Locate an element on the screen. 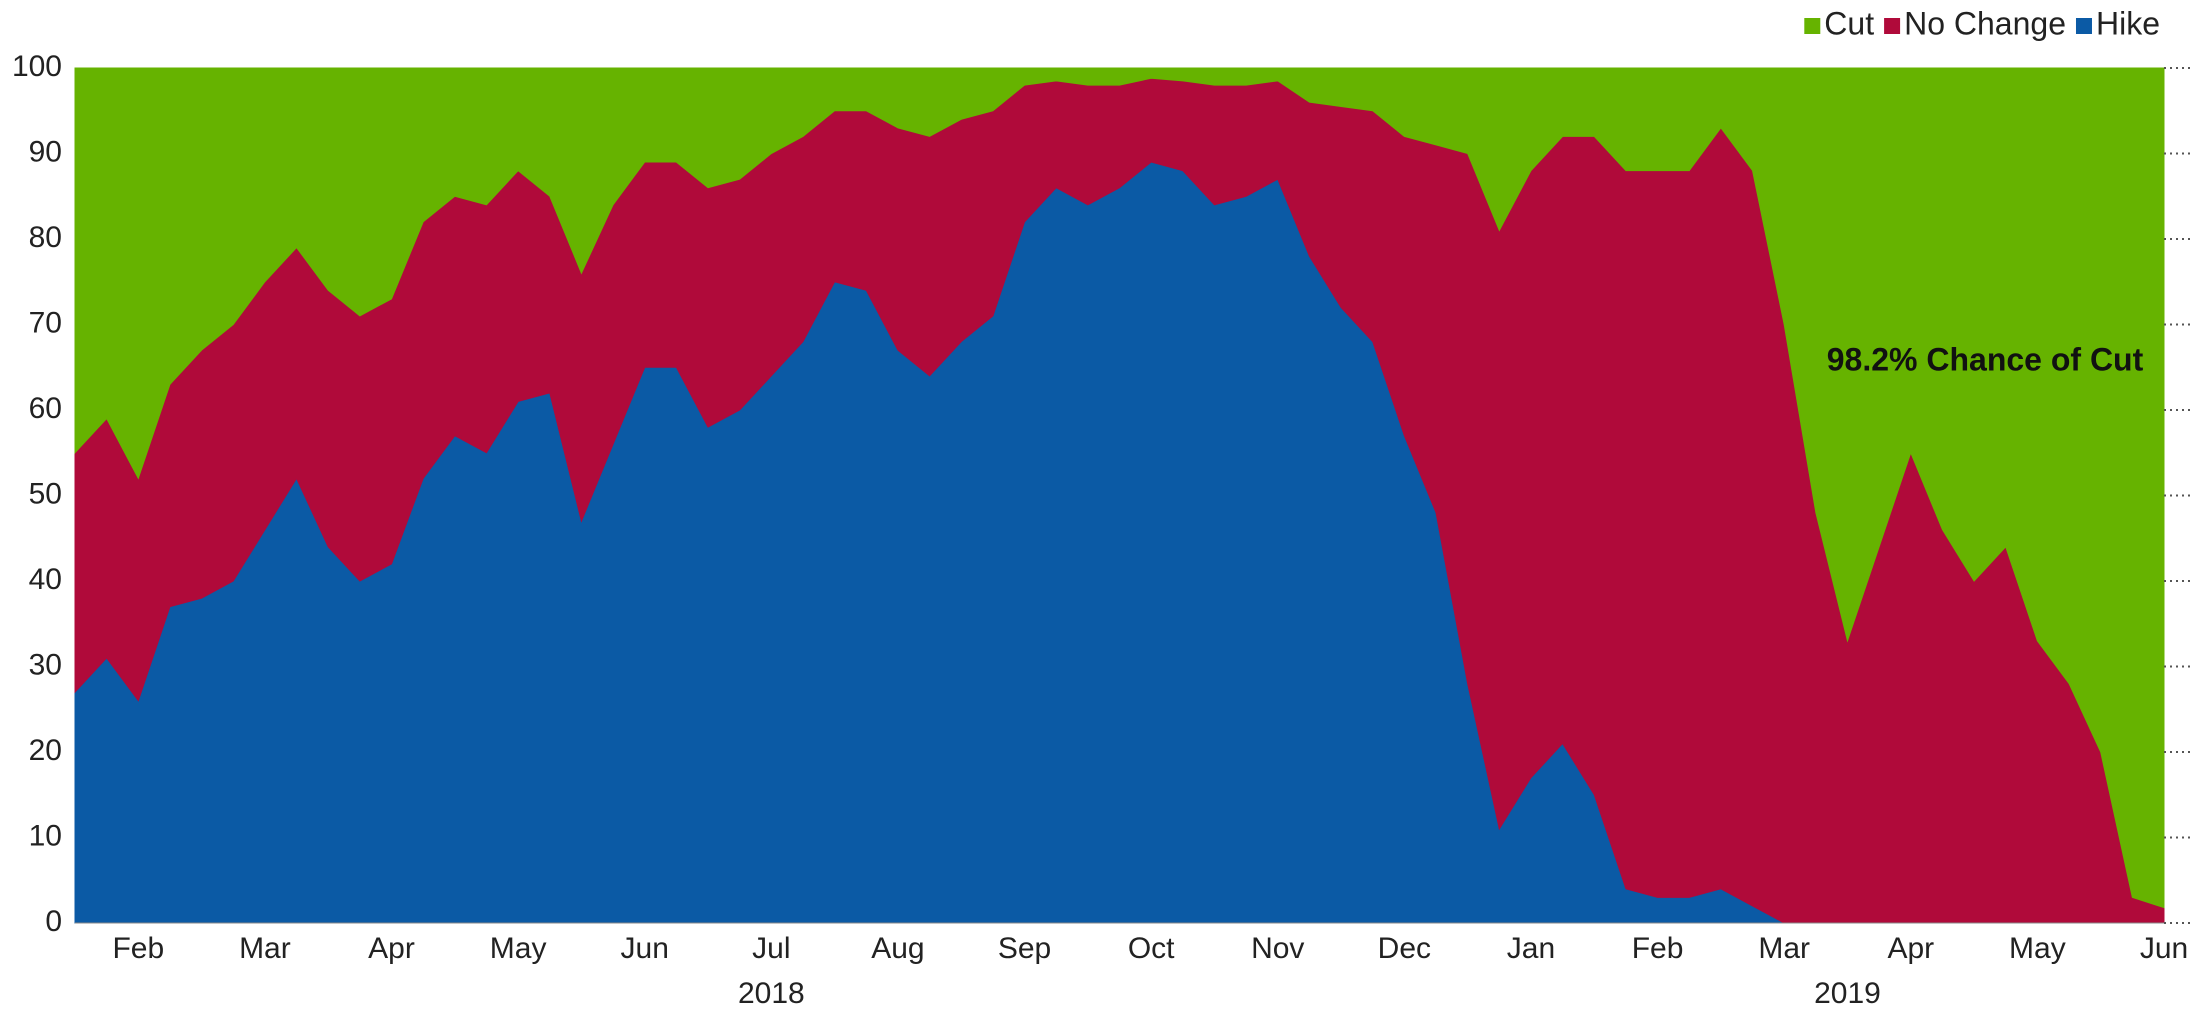 The image size is (2196, 1014). y-tick-label: 70 is located at coordinates (45, 322).